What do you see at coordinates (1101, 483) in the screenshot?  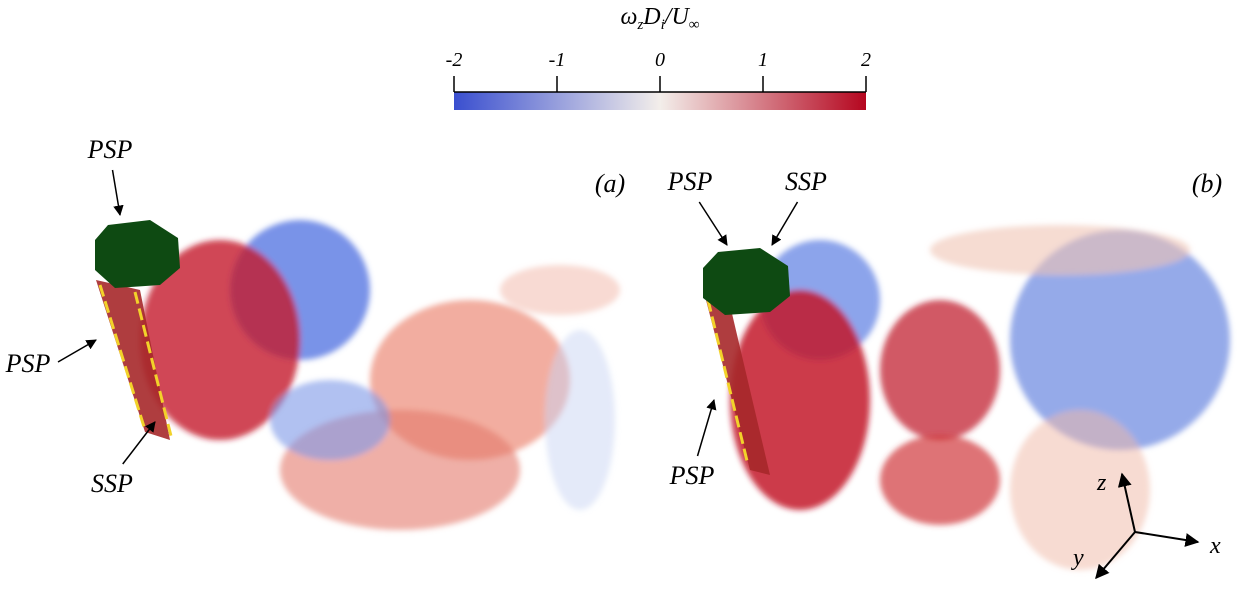 I see `axis-label: z` at bounding box center [1101, 483].